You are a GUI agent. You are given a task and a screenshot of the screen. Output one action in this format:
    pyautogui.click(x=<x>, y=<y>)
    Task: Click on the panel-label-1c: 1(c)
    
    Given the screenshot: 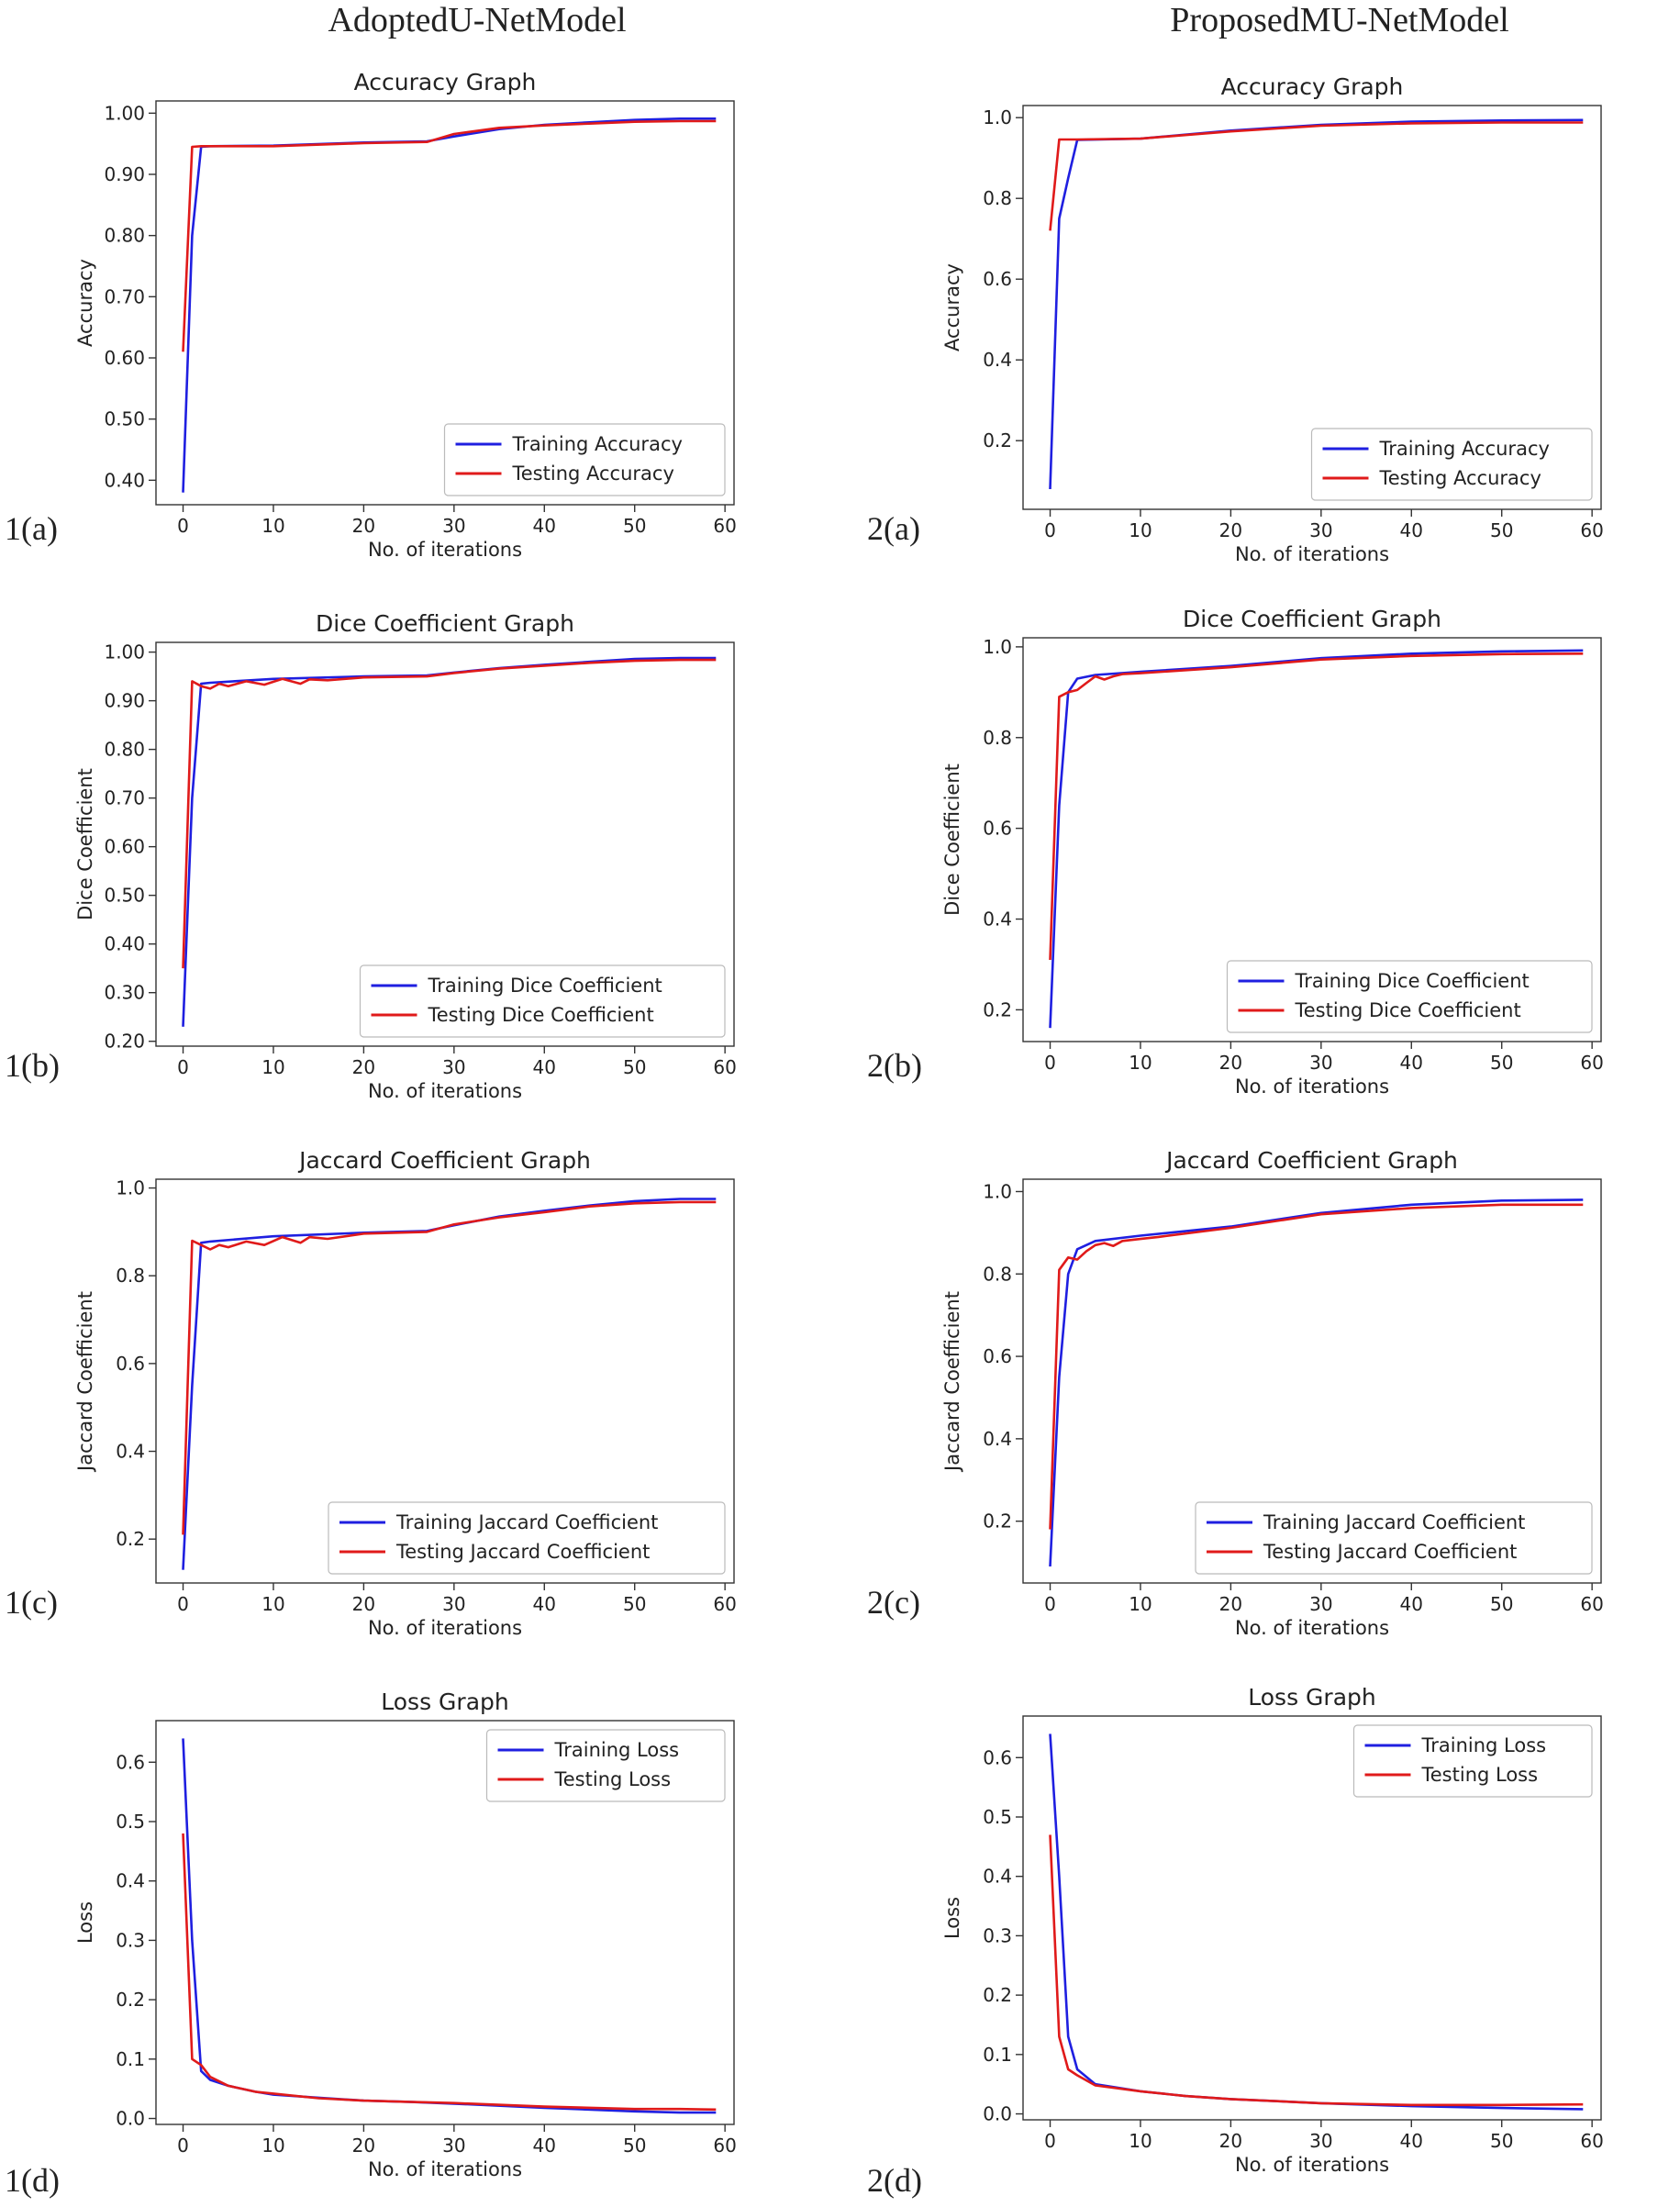 What is the action you would take?
    pyautogui.click(x=31, y=1602)
    